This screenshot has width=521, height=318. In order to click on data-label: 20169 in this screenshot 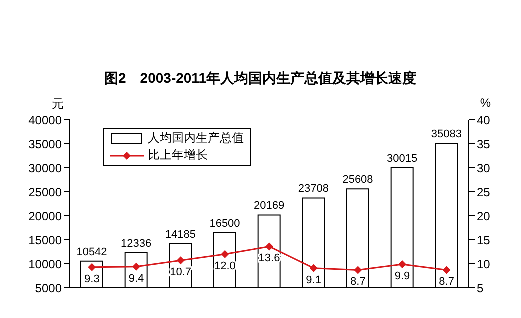, I will do `click(269, 206)`.